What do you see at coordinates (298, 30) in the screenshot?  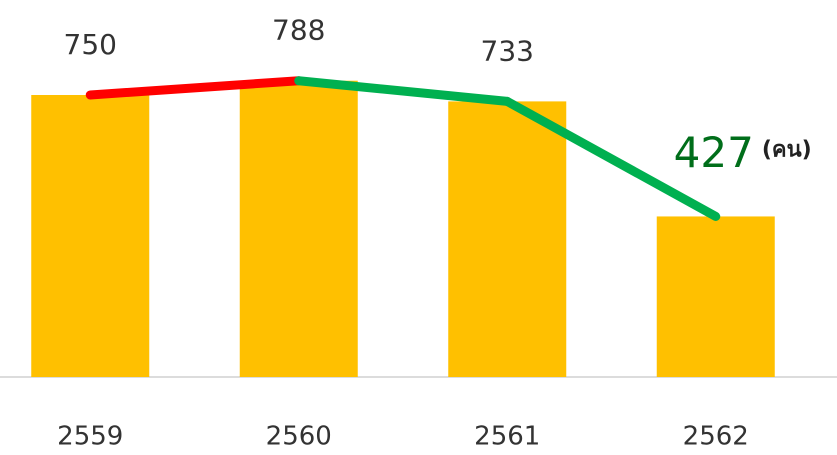 I see `value-label: 788` at bounding box center [298, 30].